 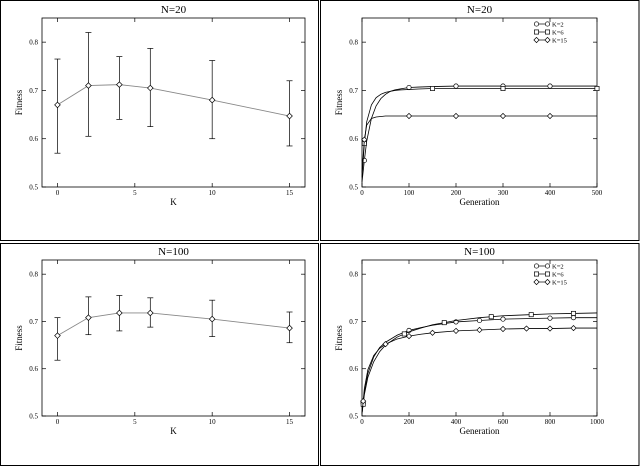 I want to click on x-tick-label: 600, so click(x=503, y=422).